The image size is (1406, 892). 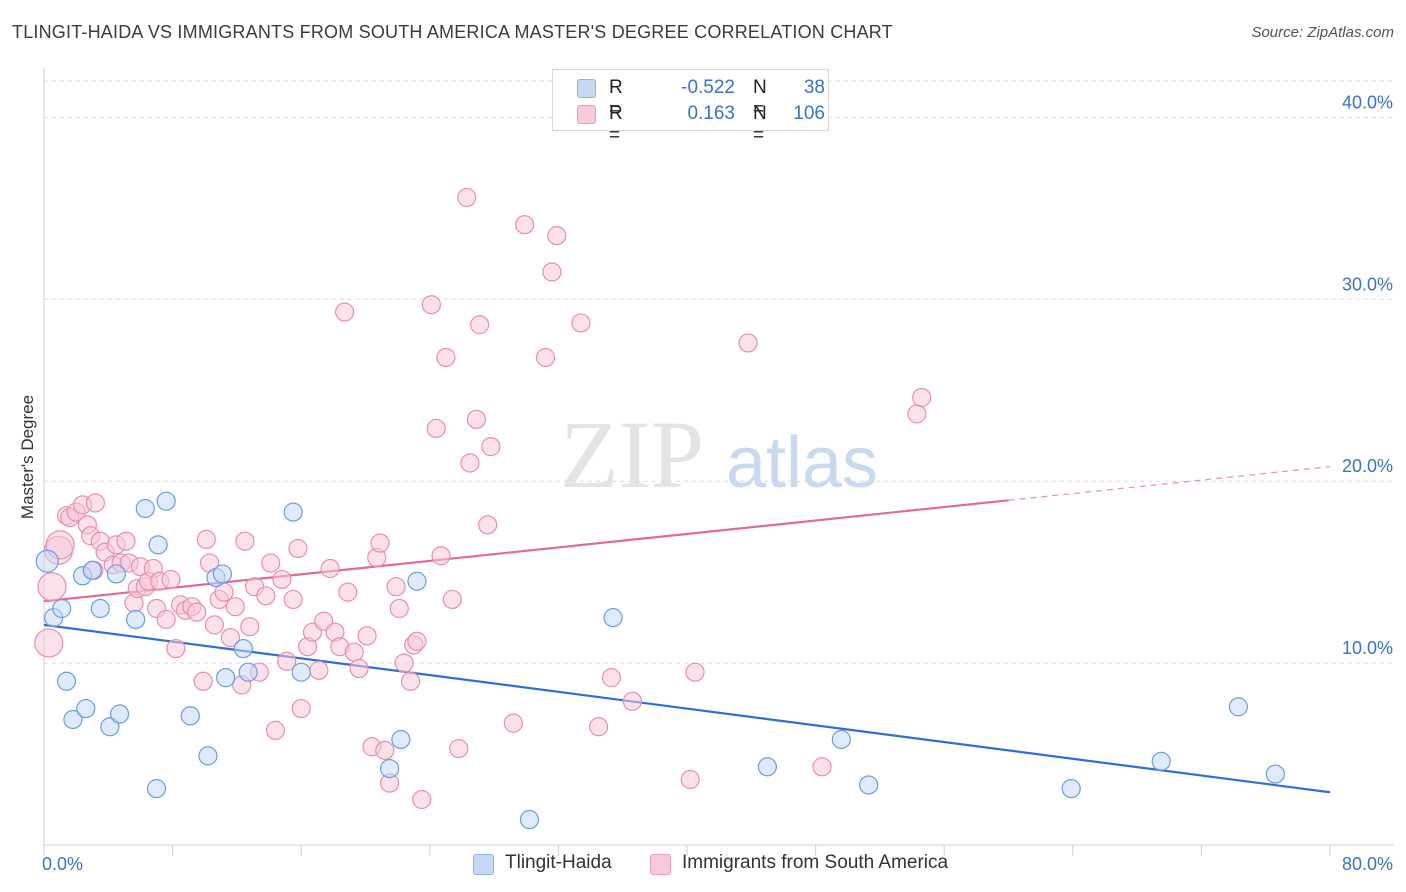 I want to click on watermark-atlas: atlas, so click(x=802, y=463).